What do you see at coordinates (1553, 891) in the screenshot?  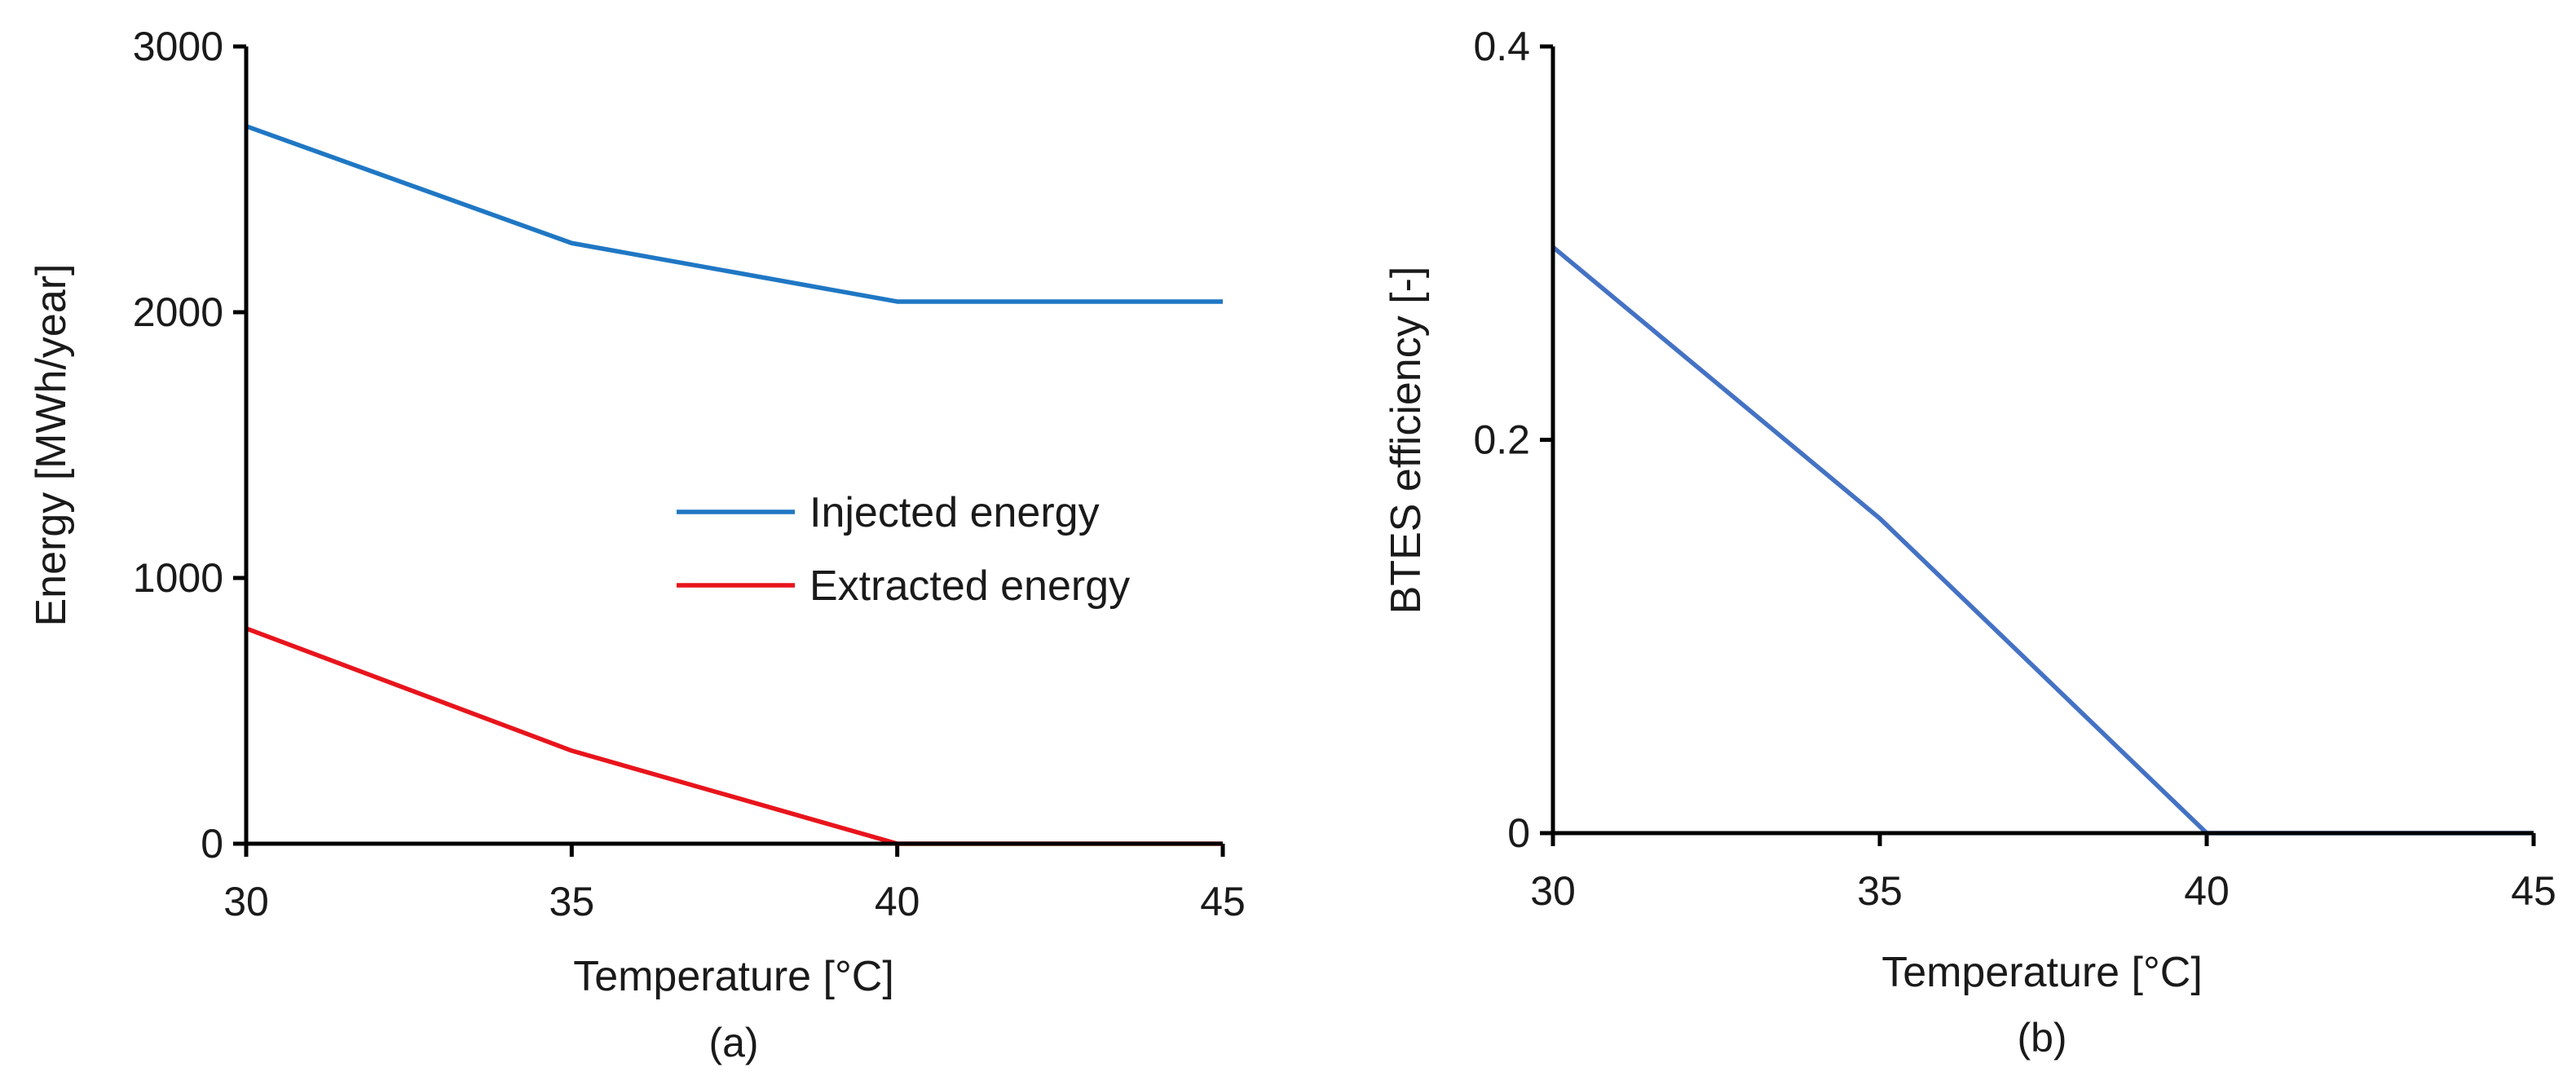 I see `x-tick-label-b-0: 30` at bounding box center [1553, 891].